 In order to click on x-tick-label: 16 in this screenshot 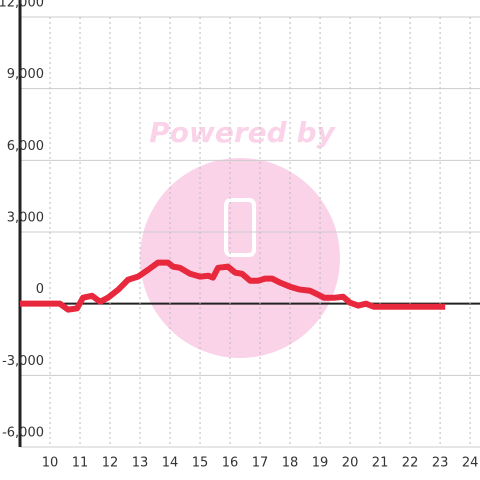, I will do `click(230, 463)`.